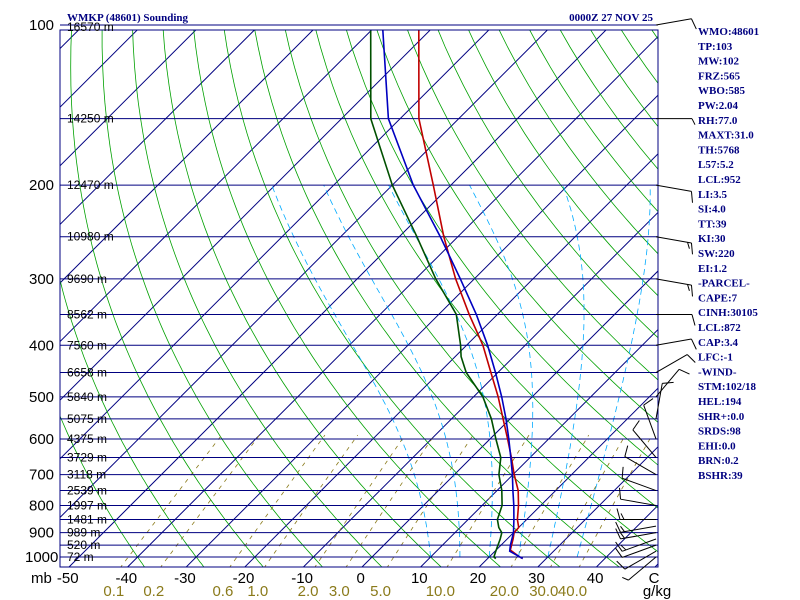  I want to click on index-value: EI:1.2, so click(713, 269).